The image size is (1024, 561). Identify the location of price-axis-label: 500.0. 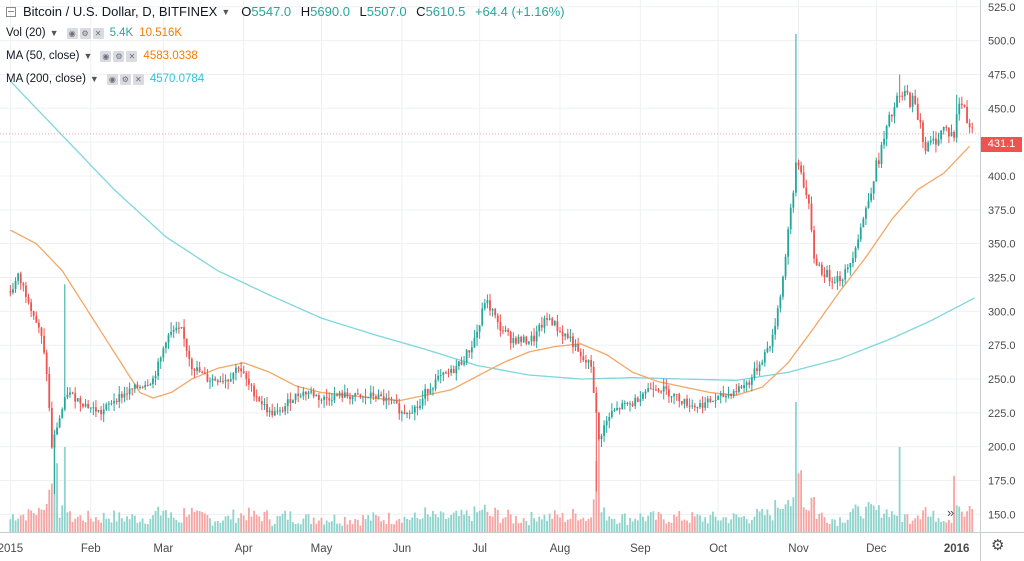
(1002, 42).